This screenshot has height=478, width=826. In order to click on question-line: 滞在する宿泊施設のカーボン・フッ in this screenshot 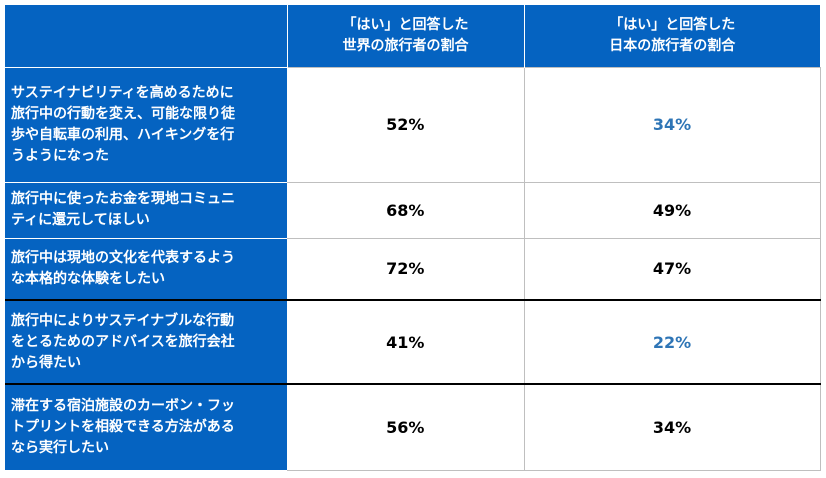, I will do `click(123, 406)`.